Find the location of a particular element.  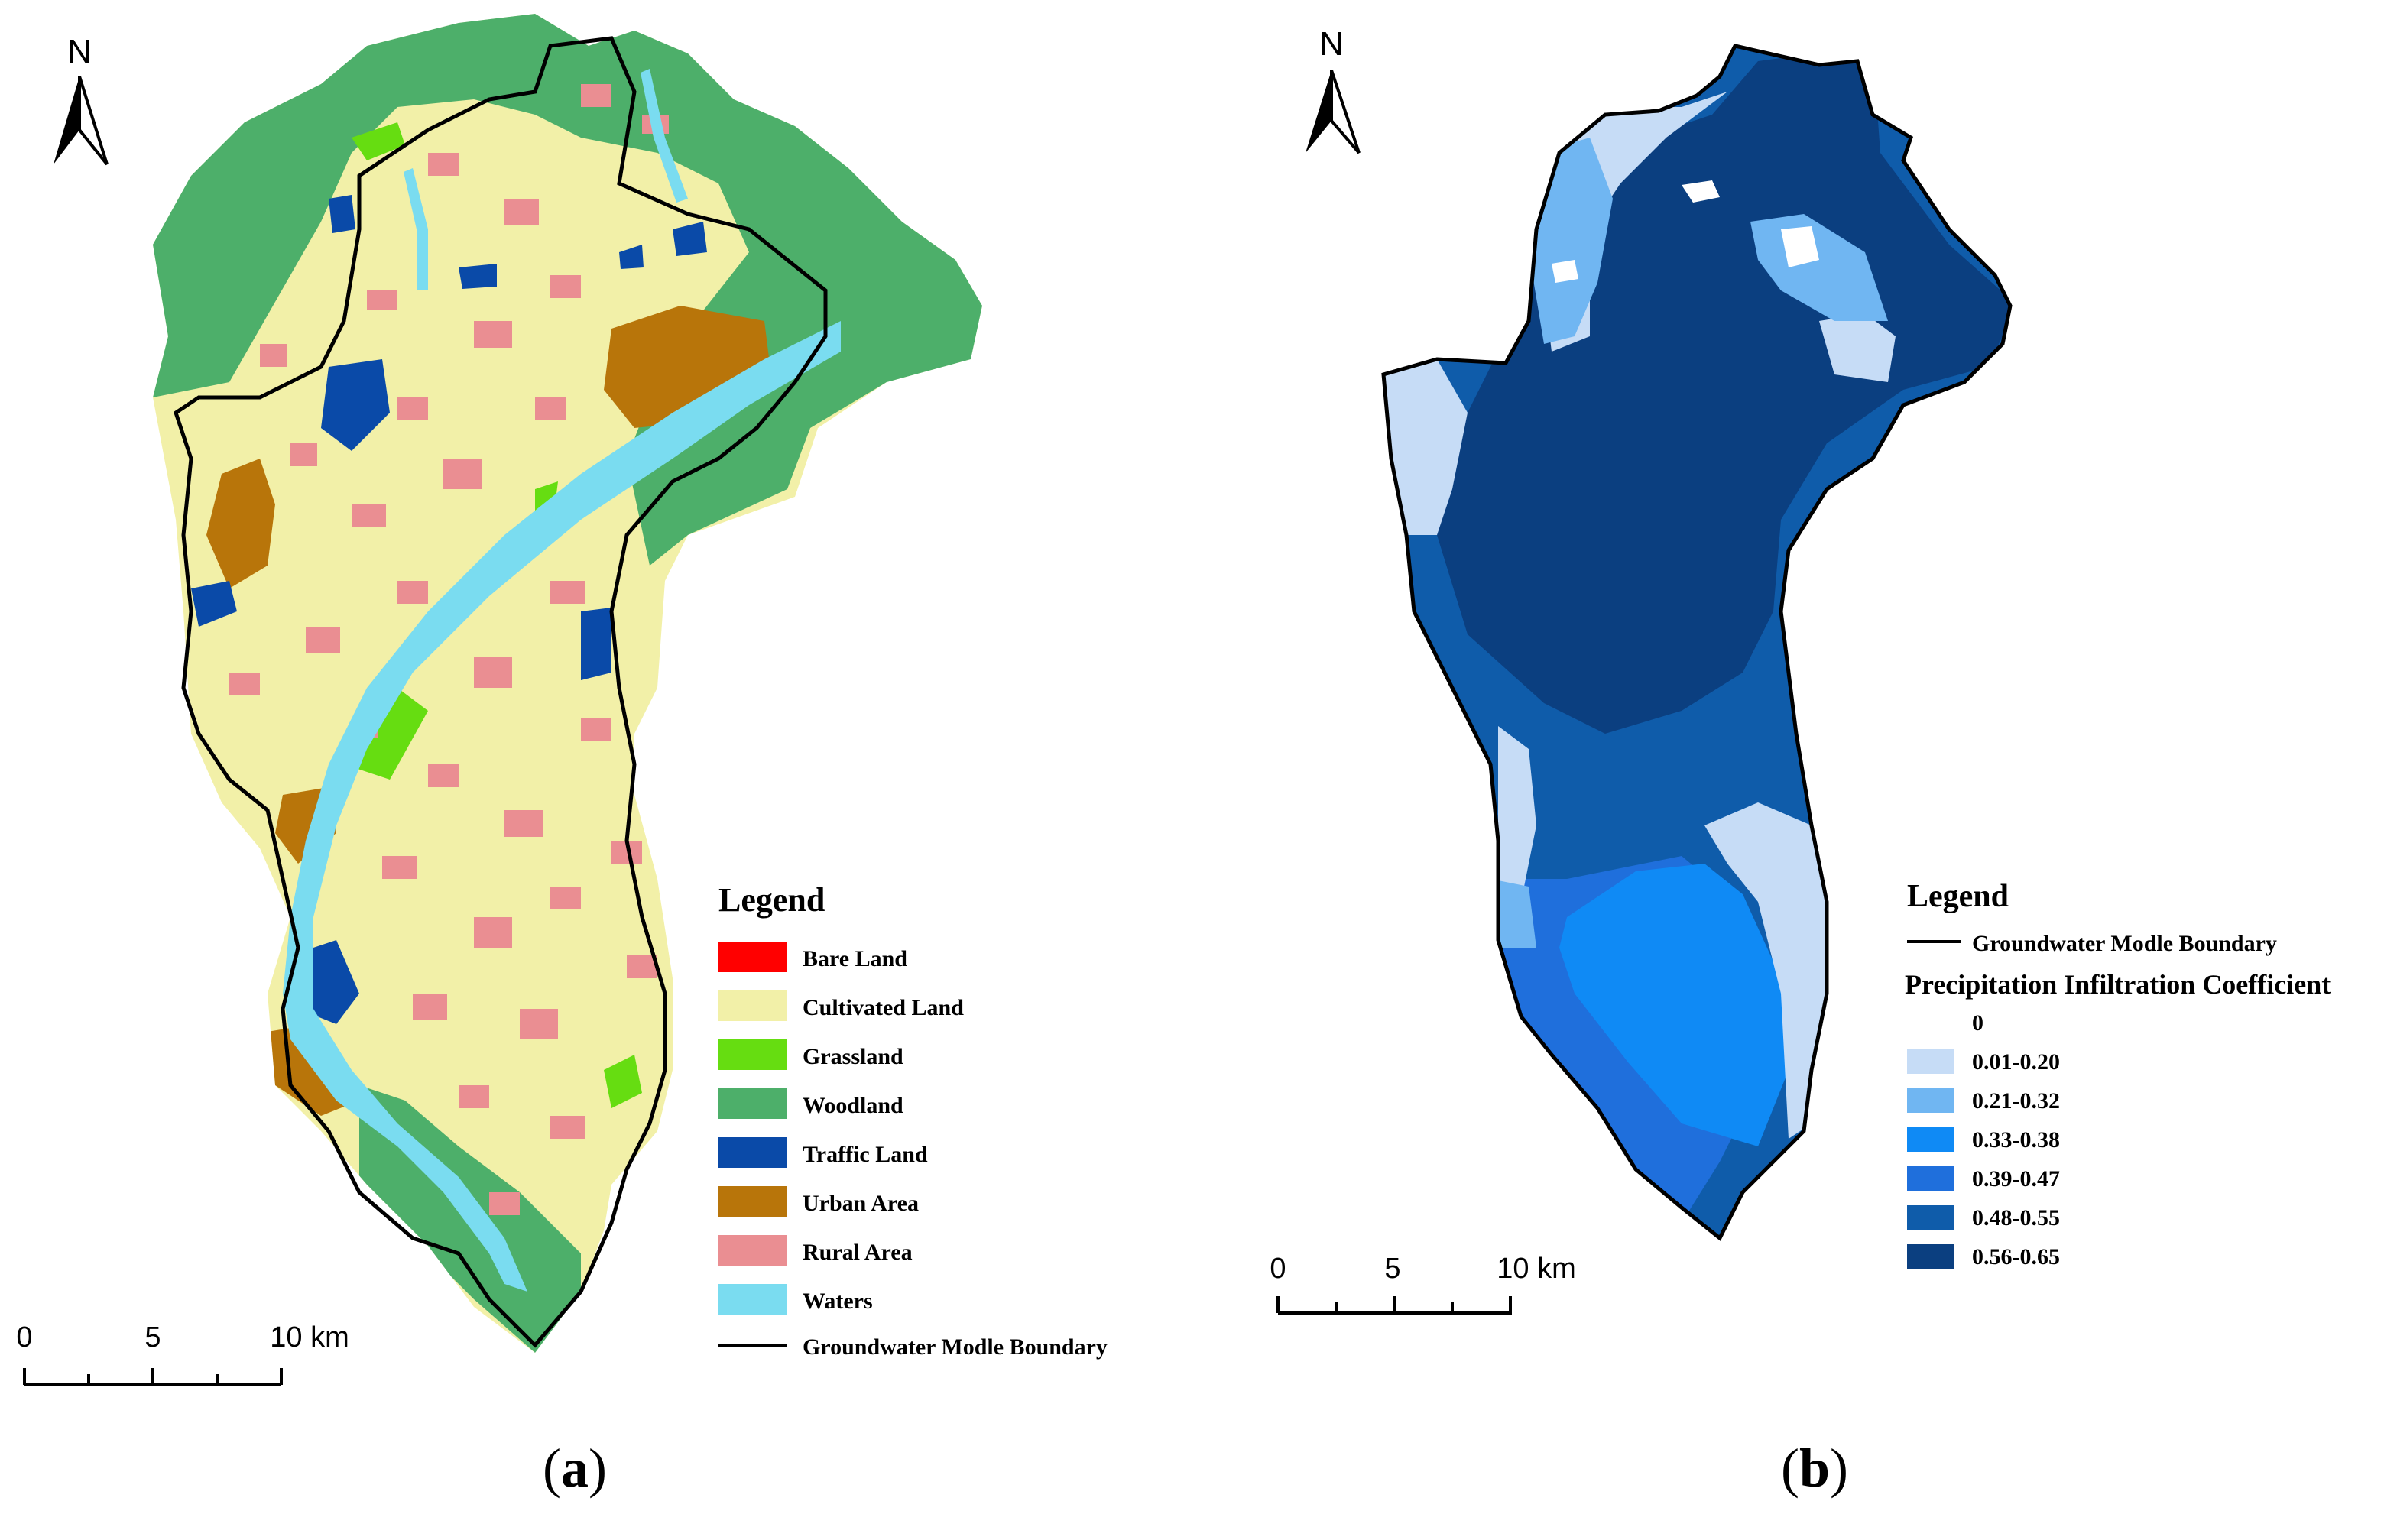

caption-letter-a: a is located at coordinates (574, 1468).